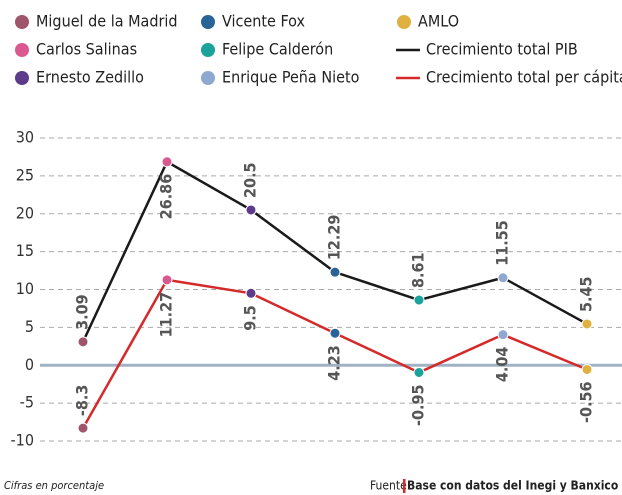  I want to click on value-label: 5.45, so click(586, 294).